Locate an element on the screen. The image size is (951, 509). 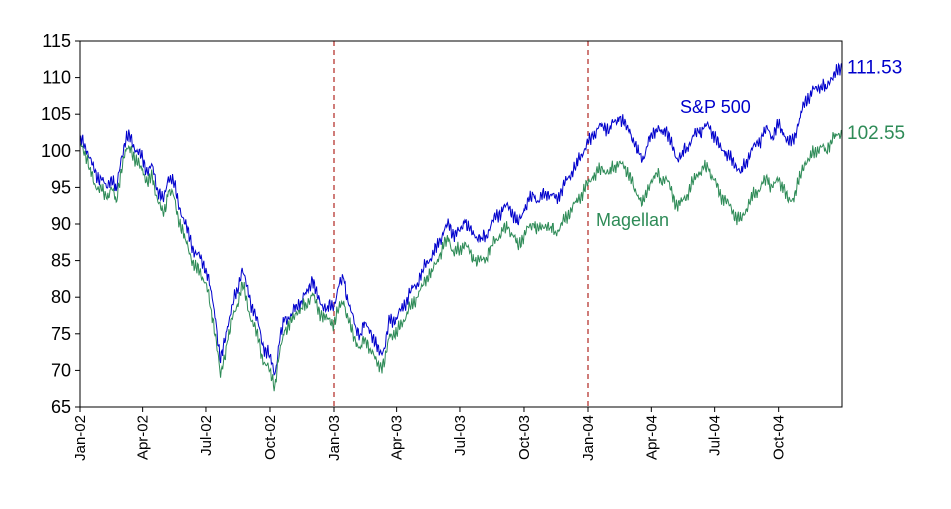
y-axis-ticks: 65 70 75 80 85 90 95 100 105 110 115 is located at coordinates (60, 224).